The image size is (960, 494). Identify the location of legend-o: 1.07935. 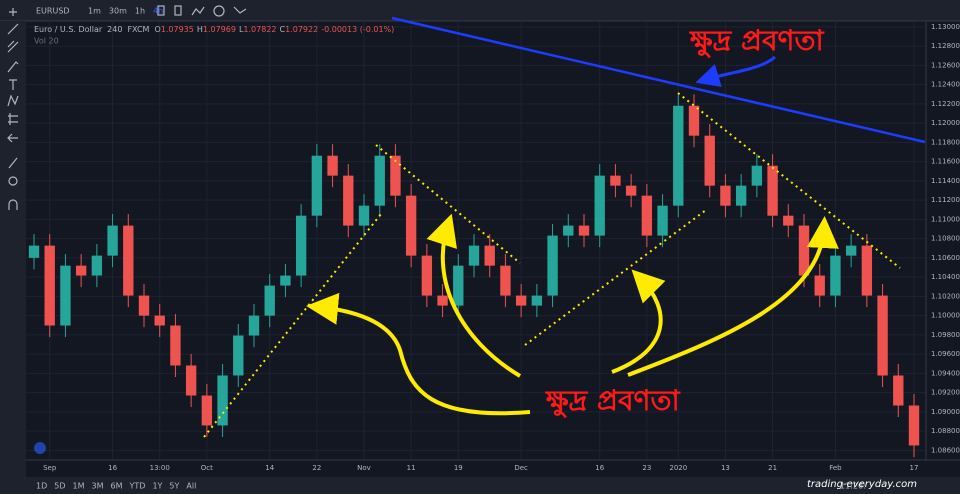
(177, 29).